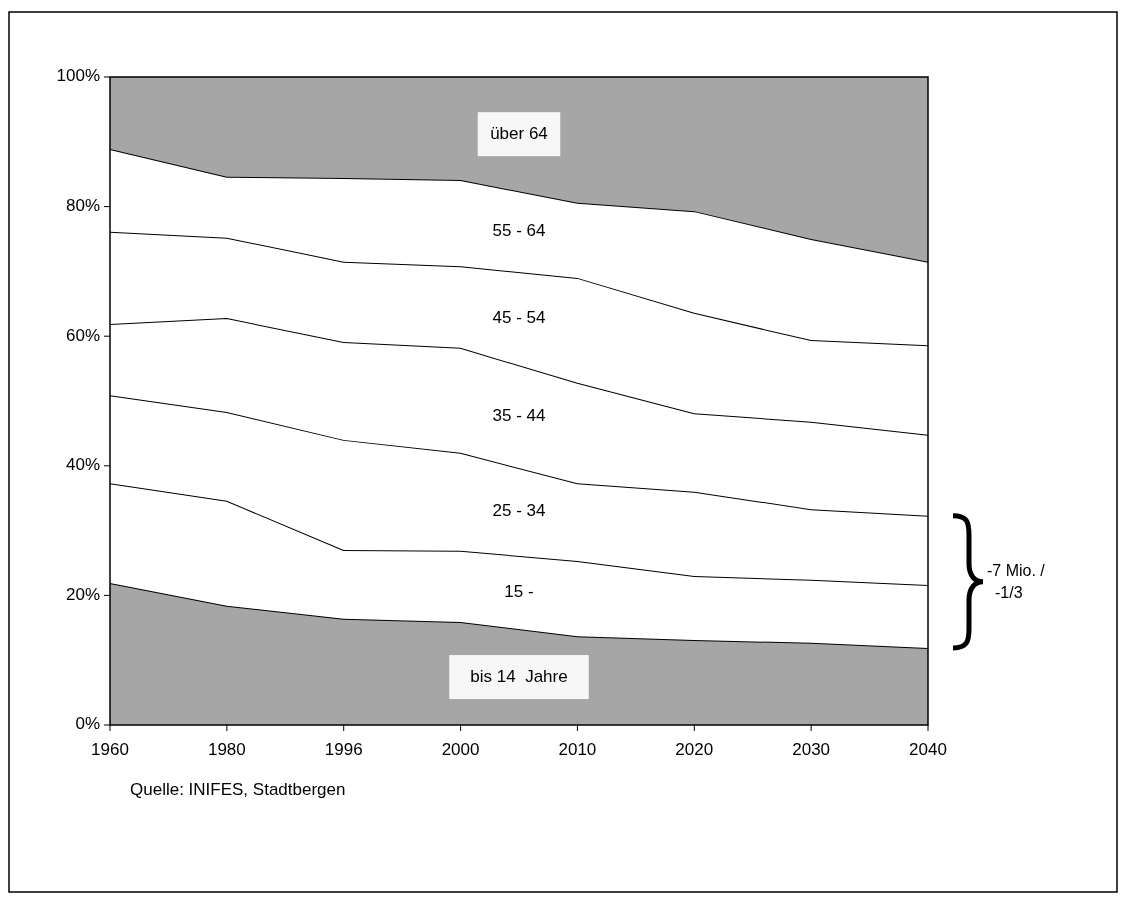 Image resolution: width=1126 pixels, height=898 pixels. What do you see at coordinates (811, 749) in the screenshot?
I see `x-tick-label: 2030` at bounding box center [811, 749].